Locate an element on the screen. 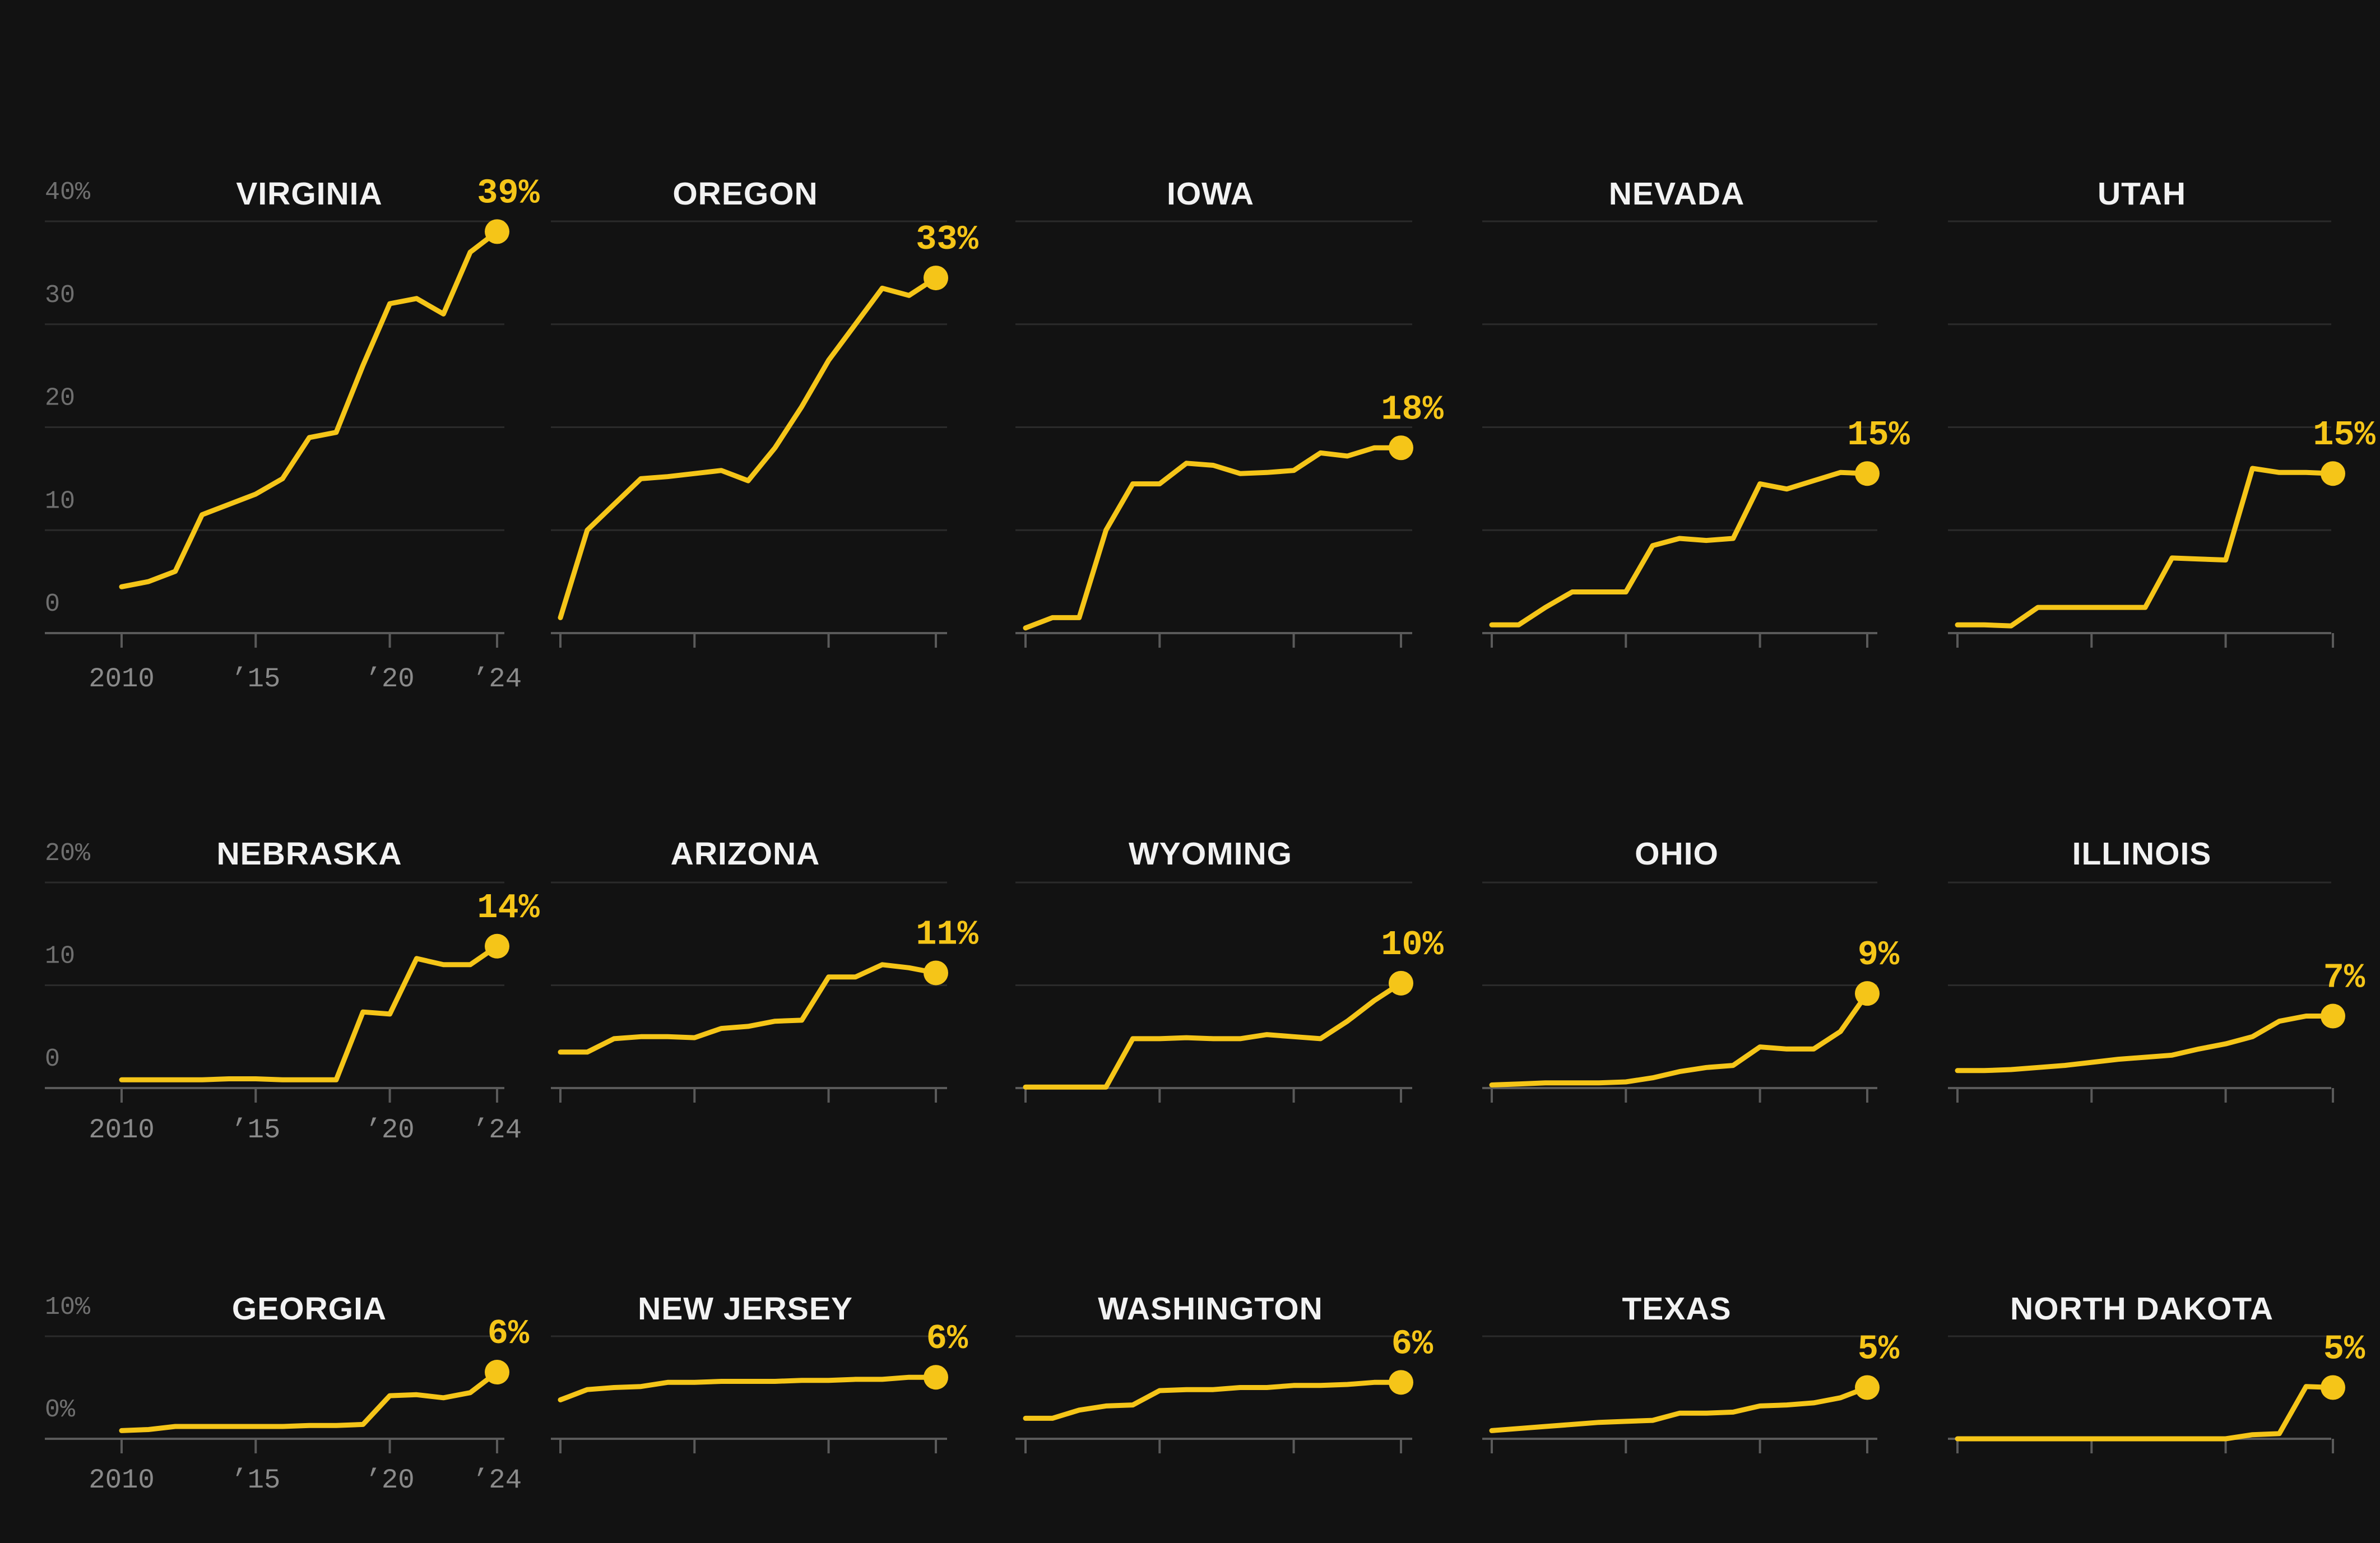  state-title: WASHINGTON is located at coordinates (1210, 1309).